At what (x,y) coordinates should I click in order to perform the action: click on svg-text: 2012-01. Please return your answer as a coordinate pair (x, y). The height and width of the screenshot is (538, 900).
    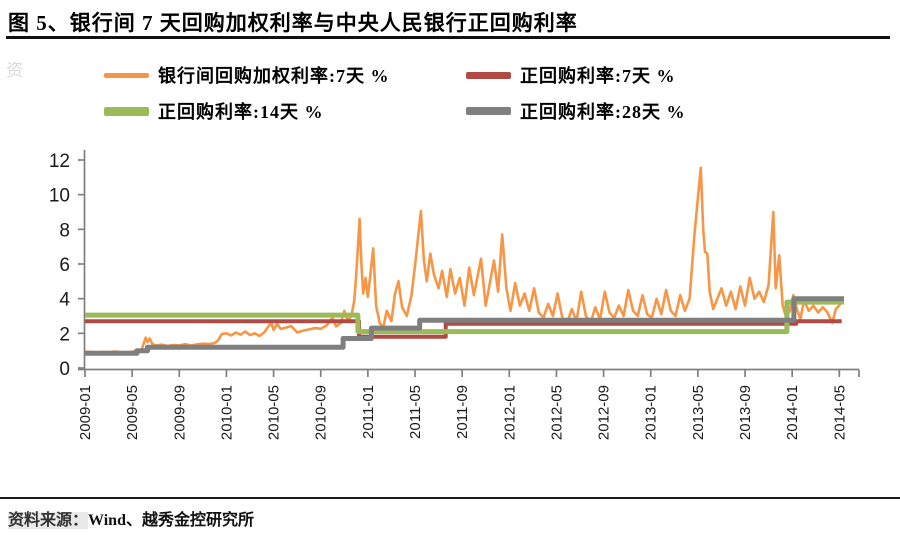
    Looking at the image, I should click on (509, 412).